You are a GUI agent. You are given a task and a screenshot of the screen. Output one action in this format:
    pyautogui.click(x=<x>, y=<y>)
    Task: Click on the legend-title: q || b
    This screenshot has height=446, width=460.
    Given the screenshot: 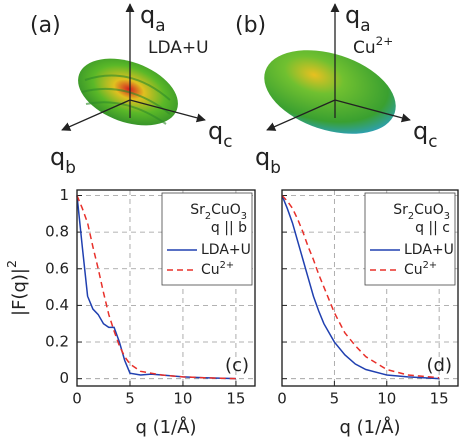 What is the action you would take?
    pyautogui.click(x=229, y=228)
    